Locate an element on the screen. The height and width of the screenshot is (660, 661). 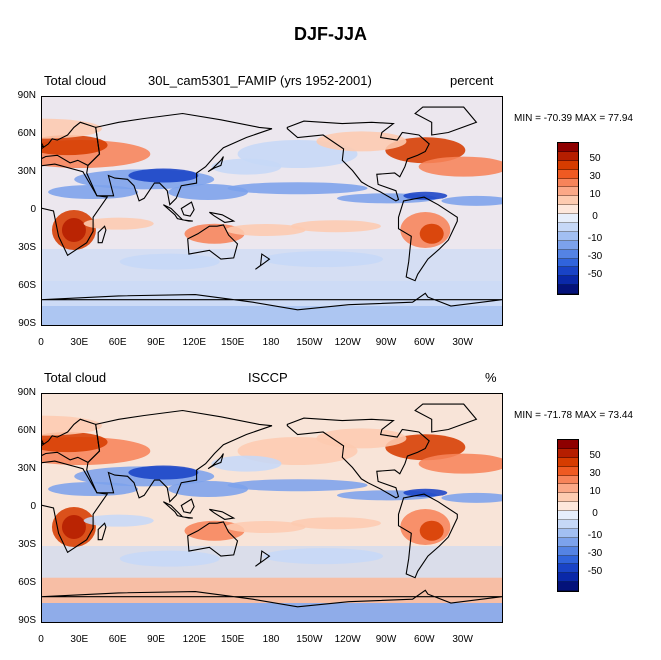
coastline-africa is located at coordinates (75, 210).